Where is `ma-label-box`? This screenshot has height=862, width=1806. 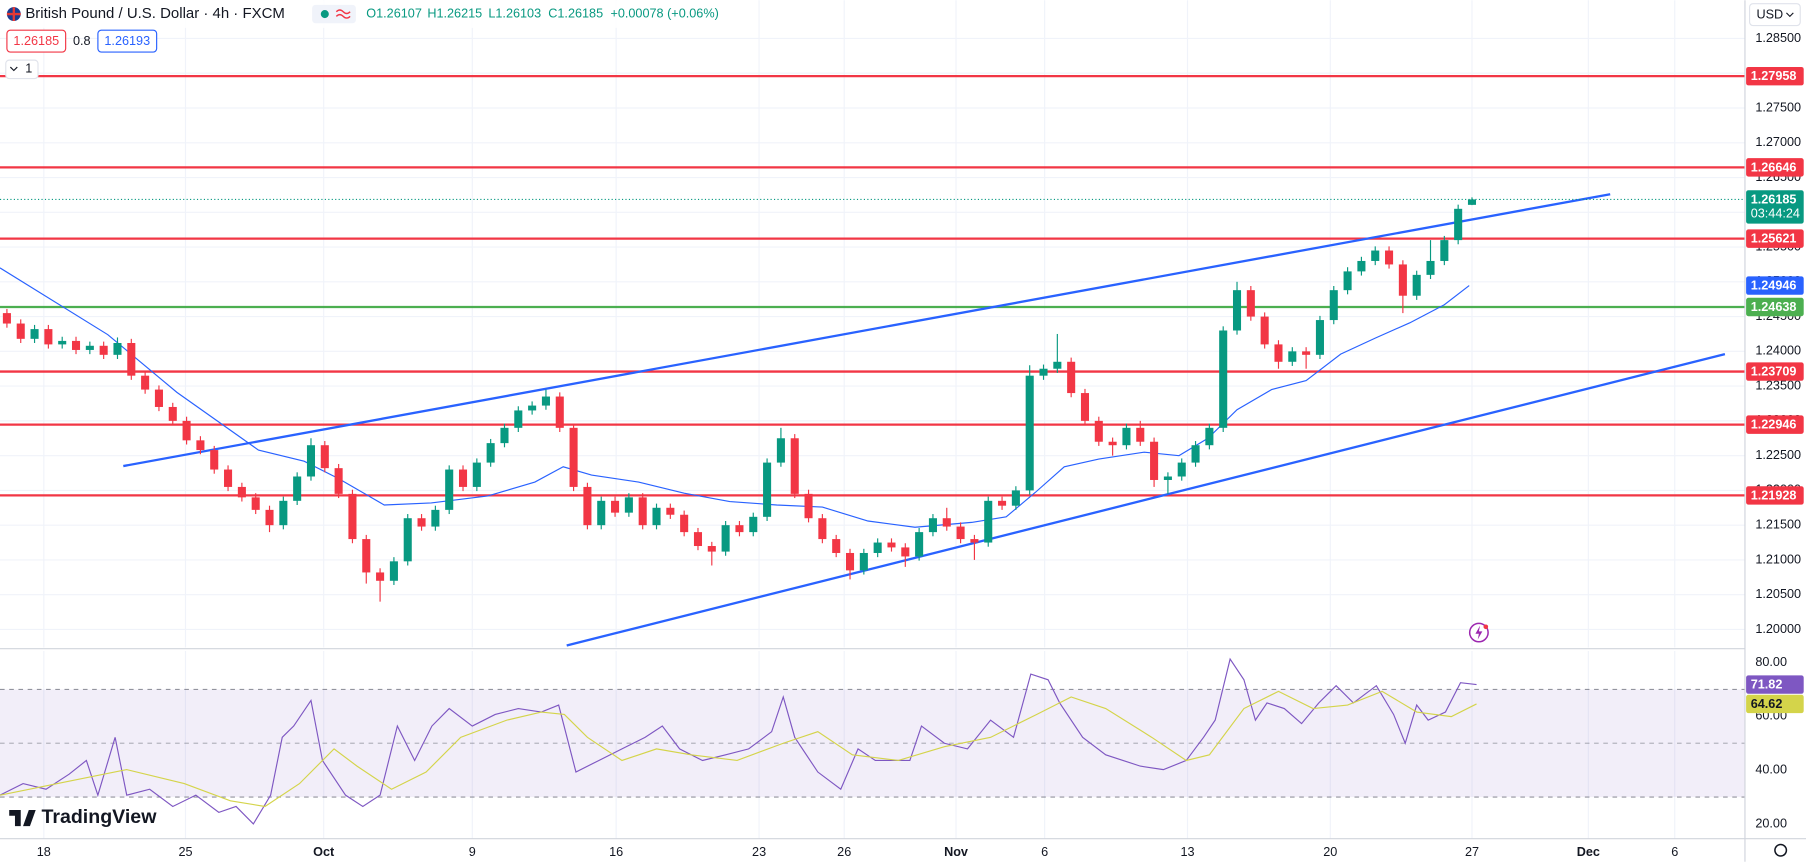 ma-label-box is located at coordinates (1775, 285).